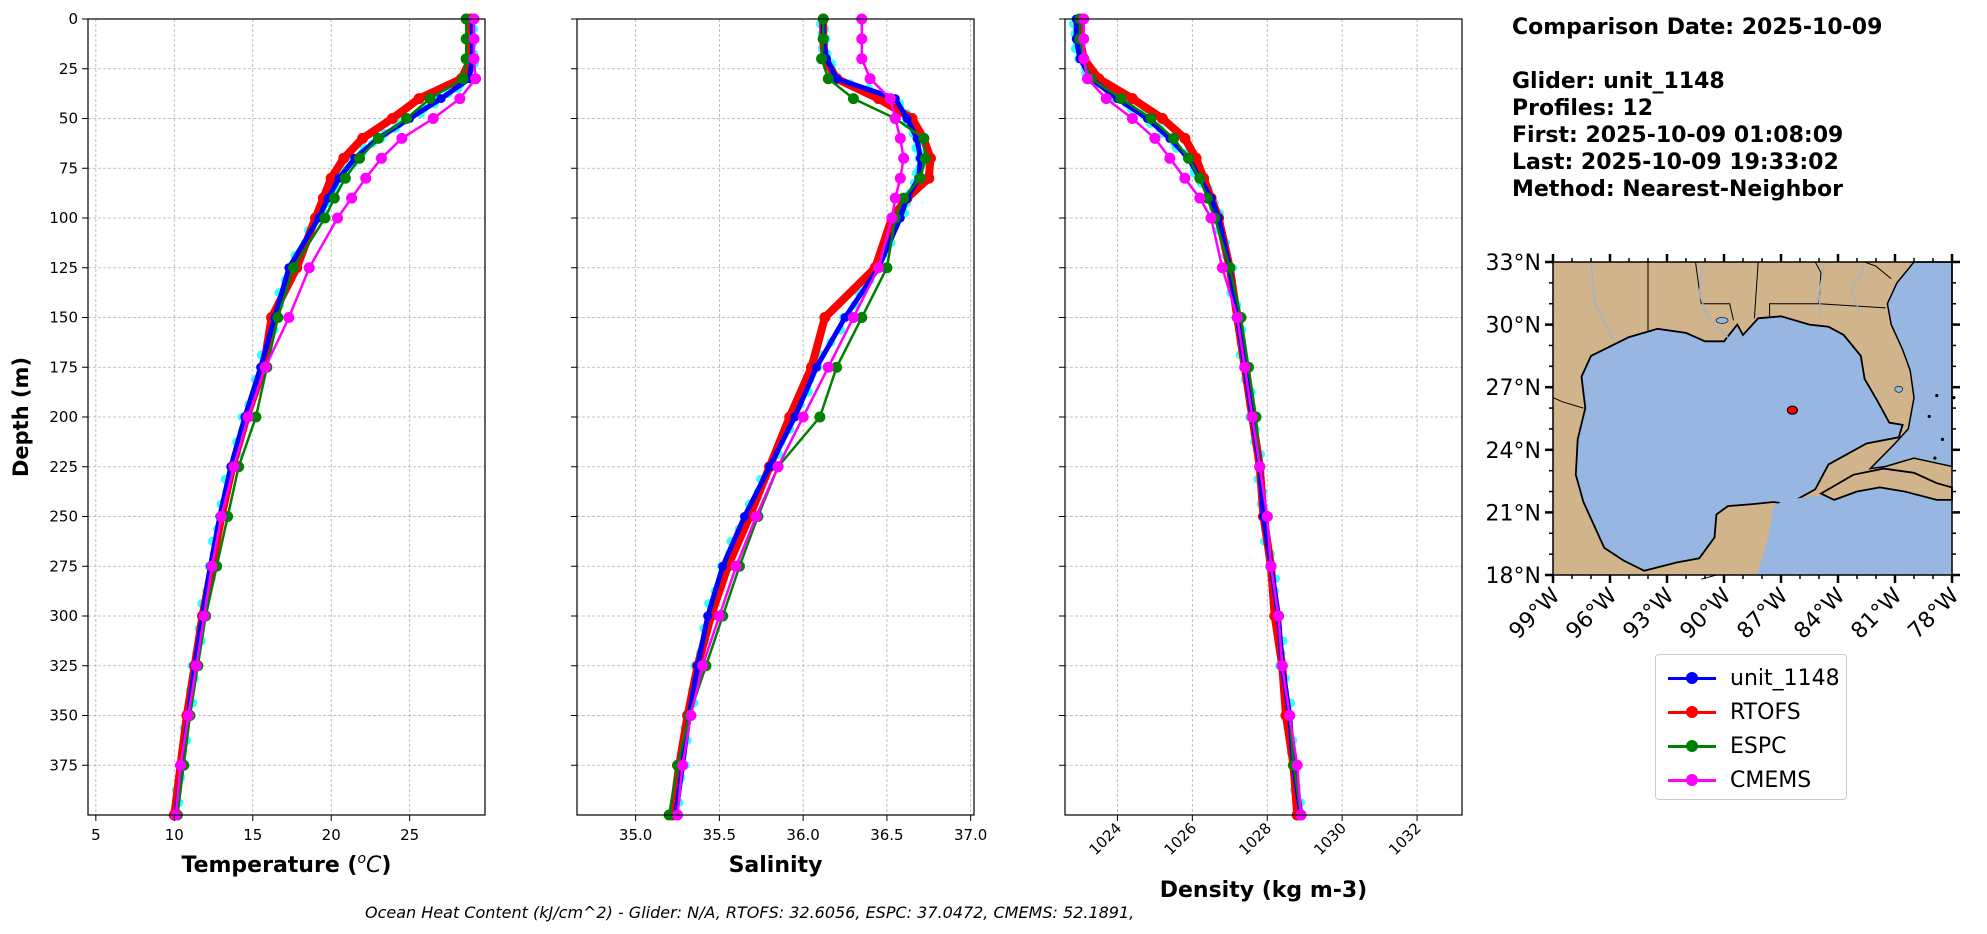  Describe the element at coordinates (73, 19) in the screenshot. I see `y-tick-label: 0` at that location.